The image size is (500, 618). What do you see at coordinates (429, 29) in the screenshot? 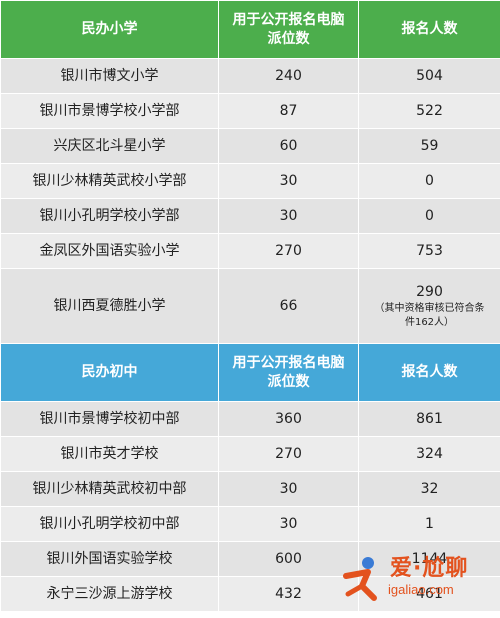
I see `primary-header-applicants: 报名人数` at bounding box center [429, 29].